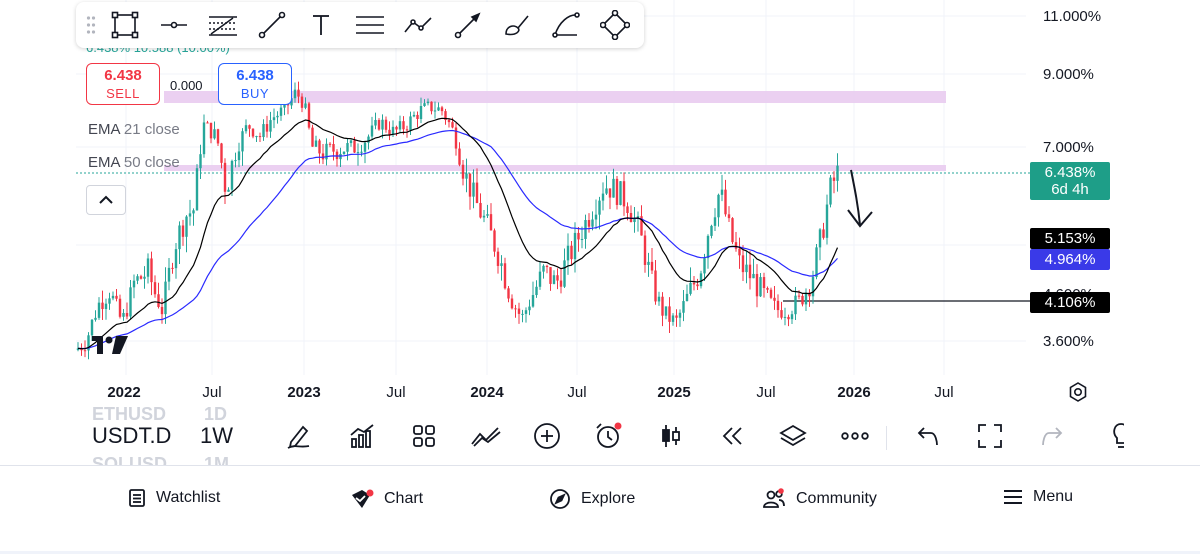 The height and width of the screenshot is (554, 1200). What do you see at coordinates (404, 498) in the screenshot?
I see `nav-label: Chart` at bounding box center [404, 498].